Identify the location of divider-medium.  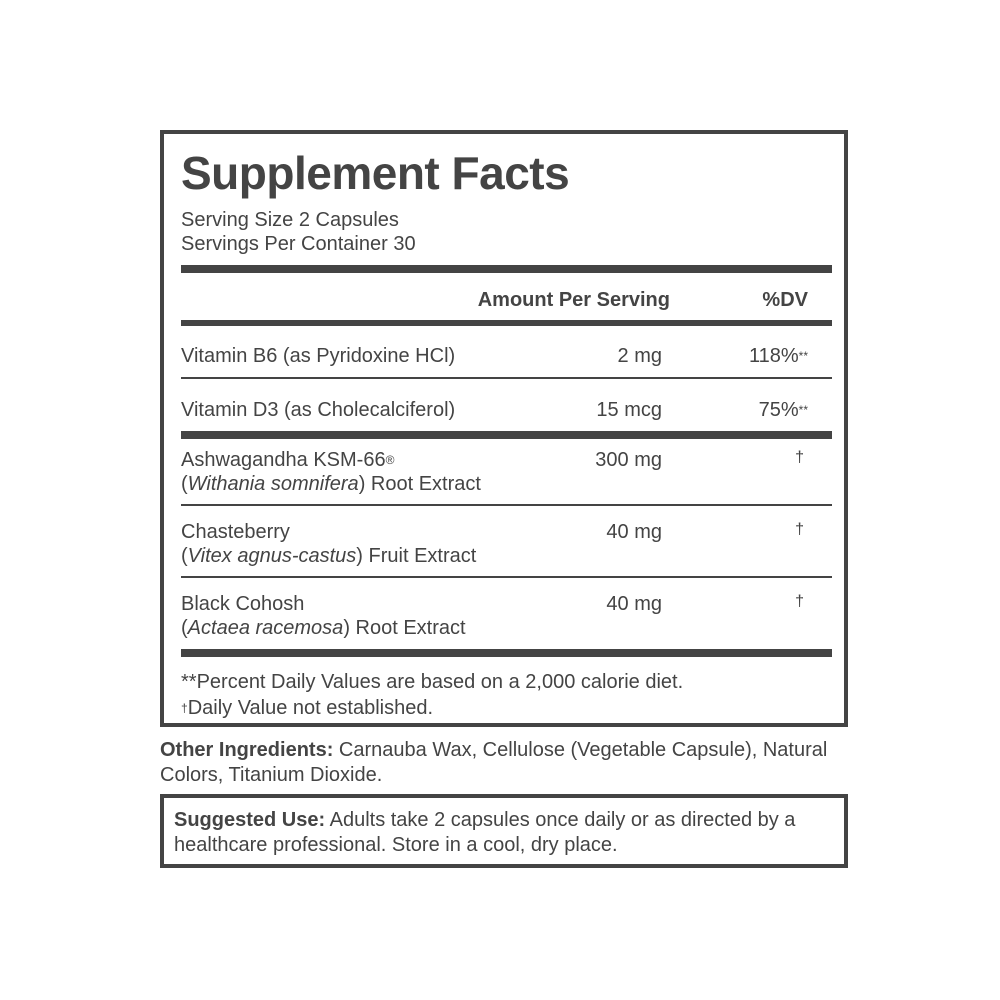
(506, 323).